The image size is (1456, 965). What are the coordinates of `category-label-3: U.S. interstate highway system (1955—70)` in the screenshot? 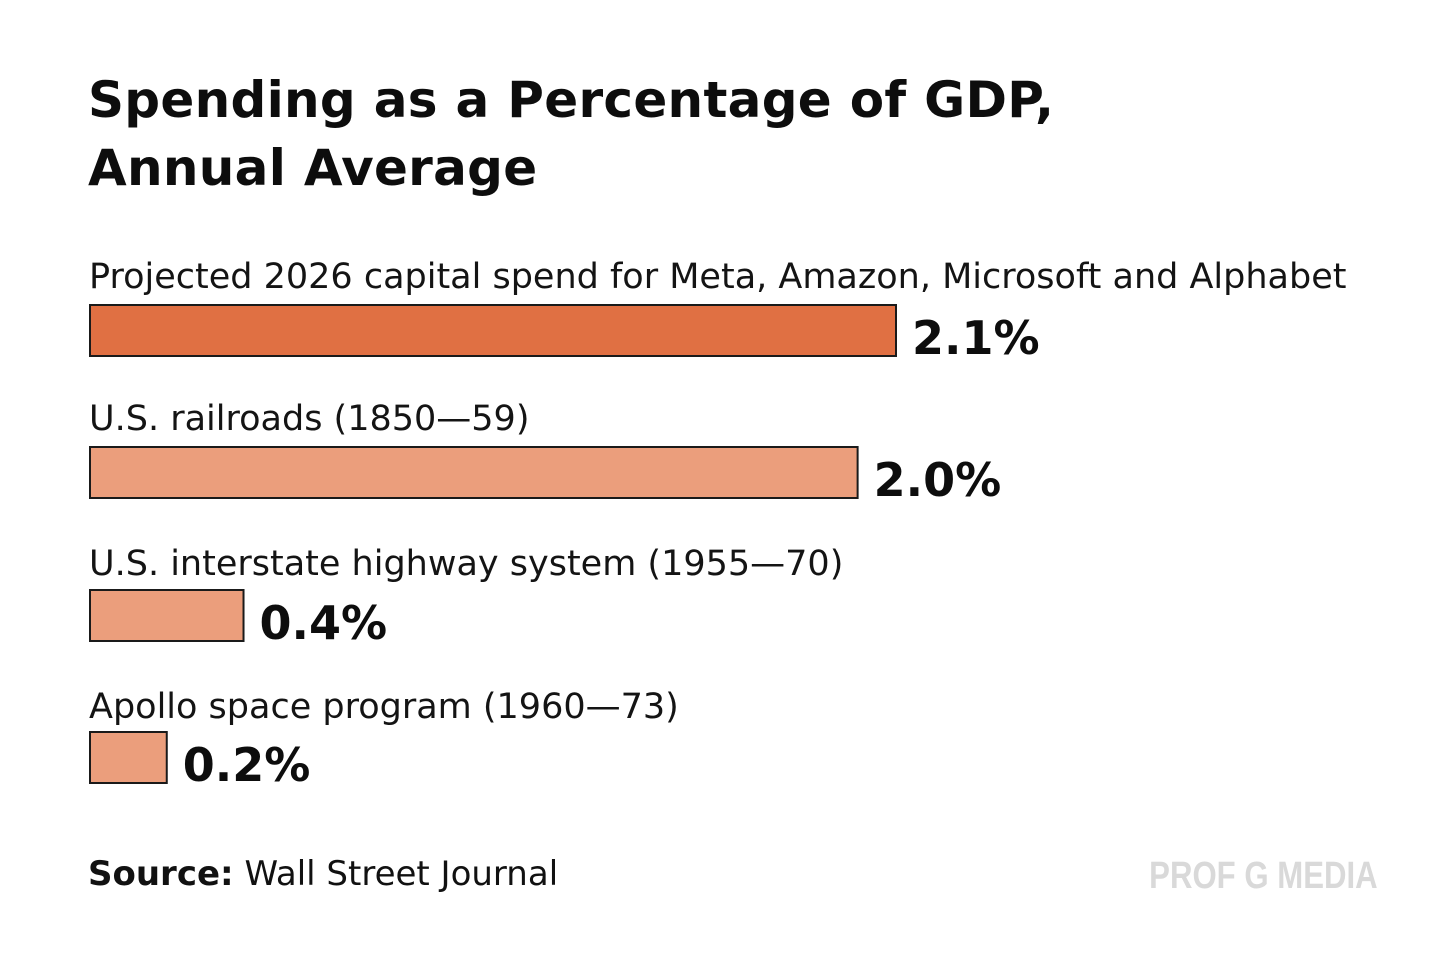 It's located at (466, 564).